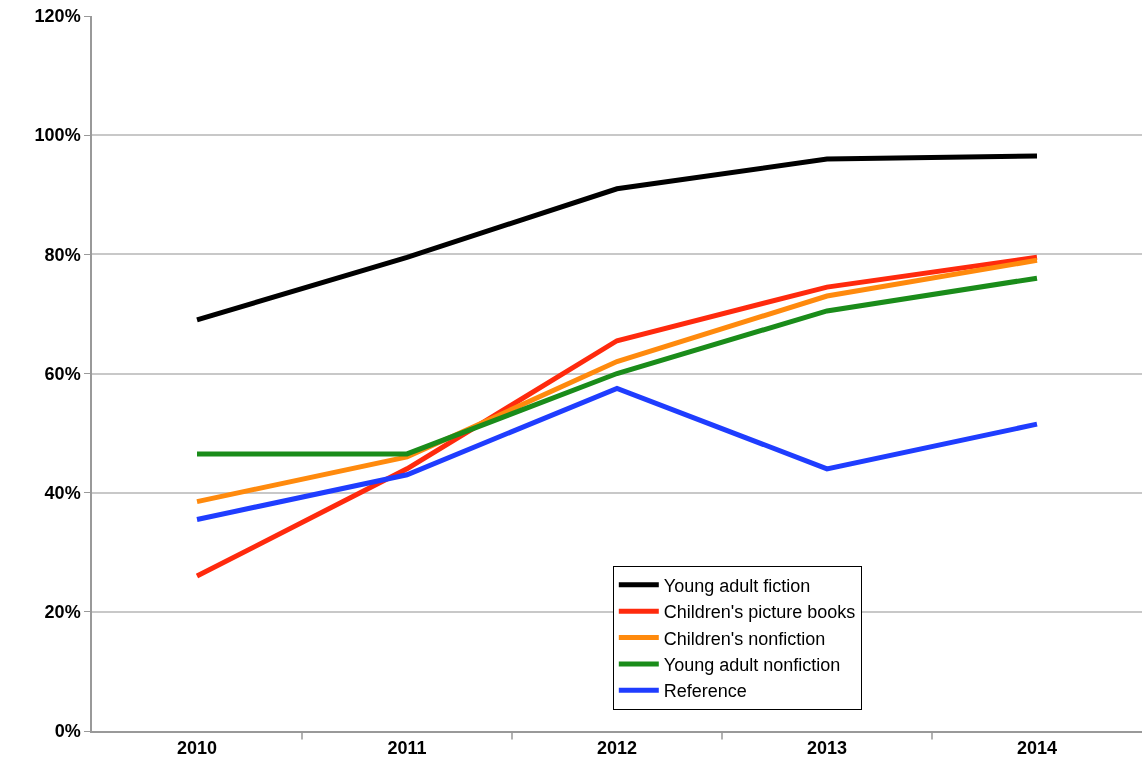  Describe the element at coordinates (62, 492) in the screenshot. I see `y-tick-label: 40%` at that location.